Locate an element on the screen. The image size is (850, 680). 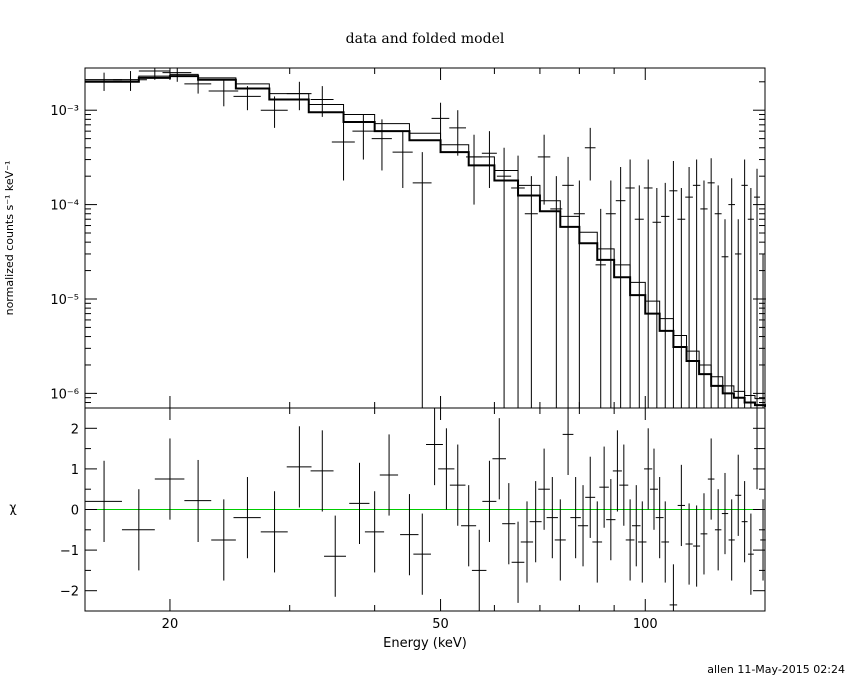
y-tick-label: −2 is located at coordinates (69, 592).